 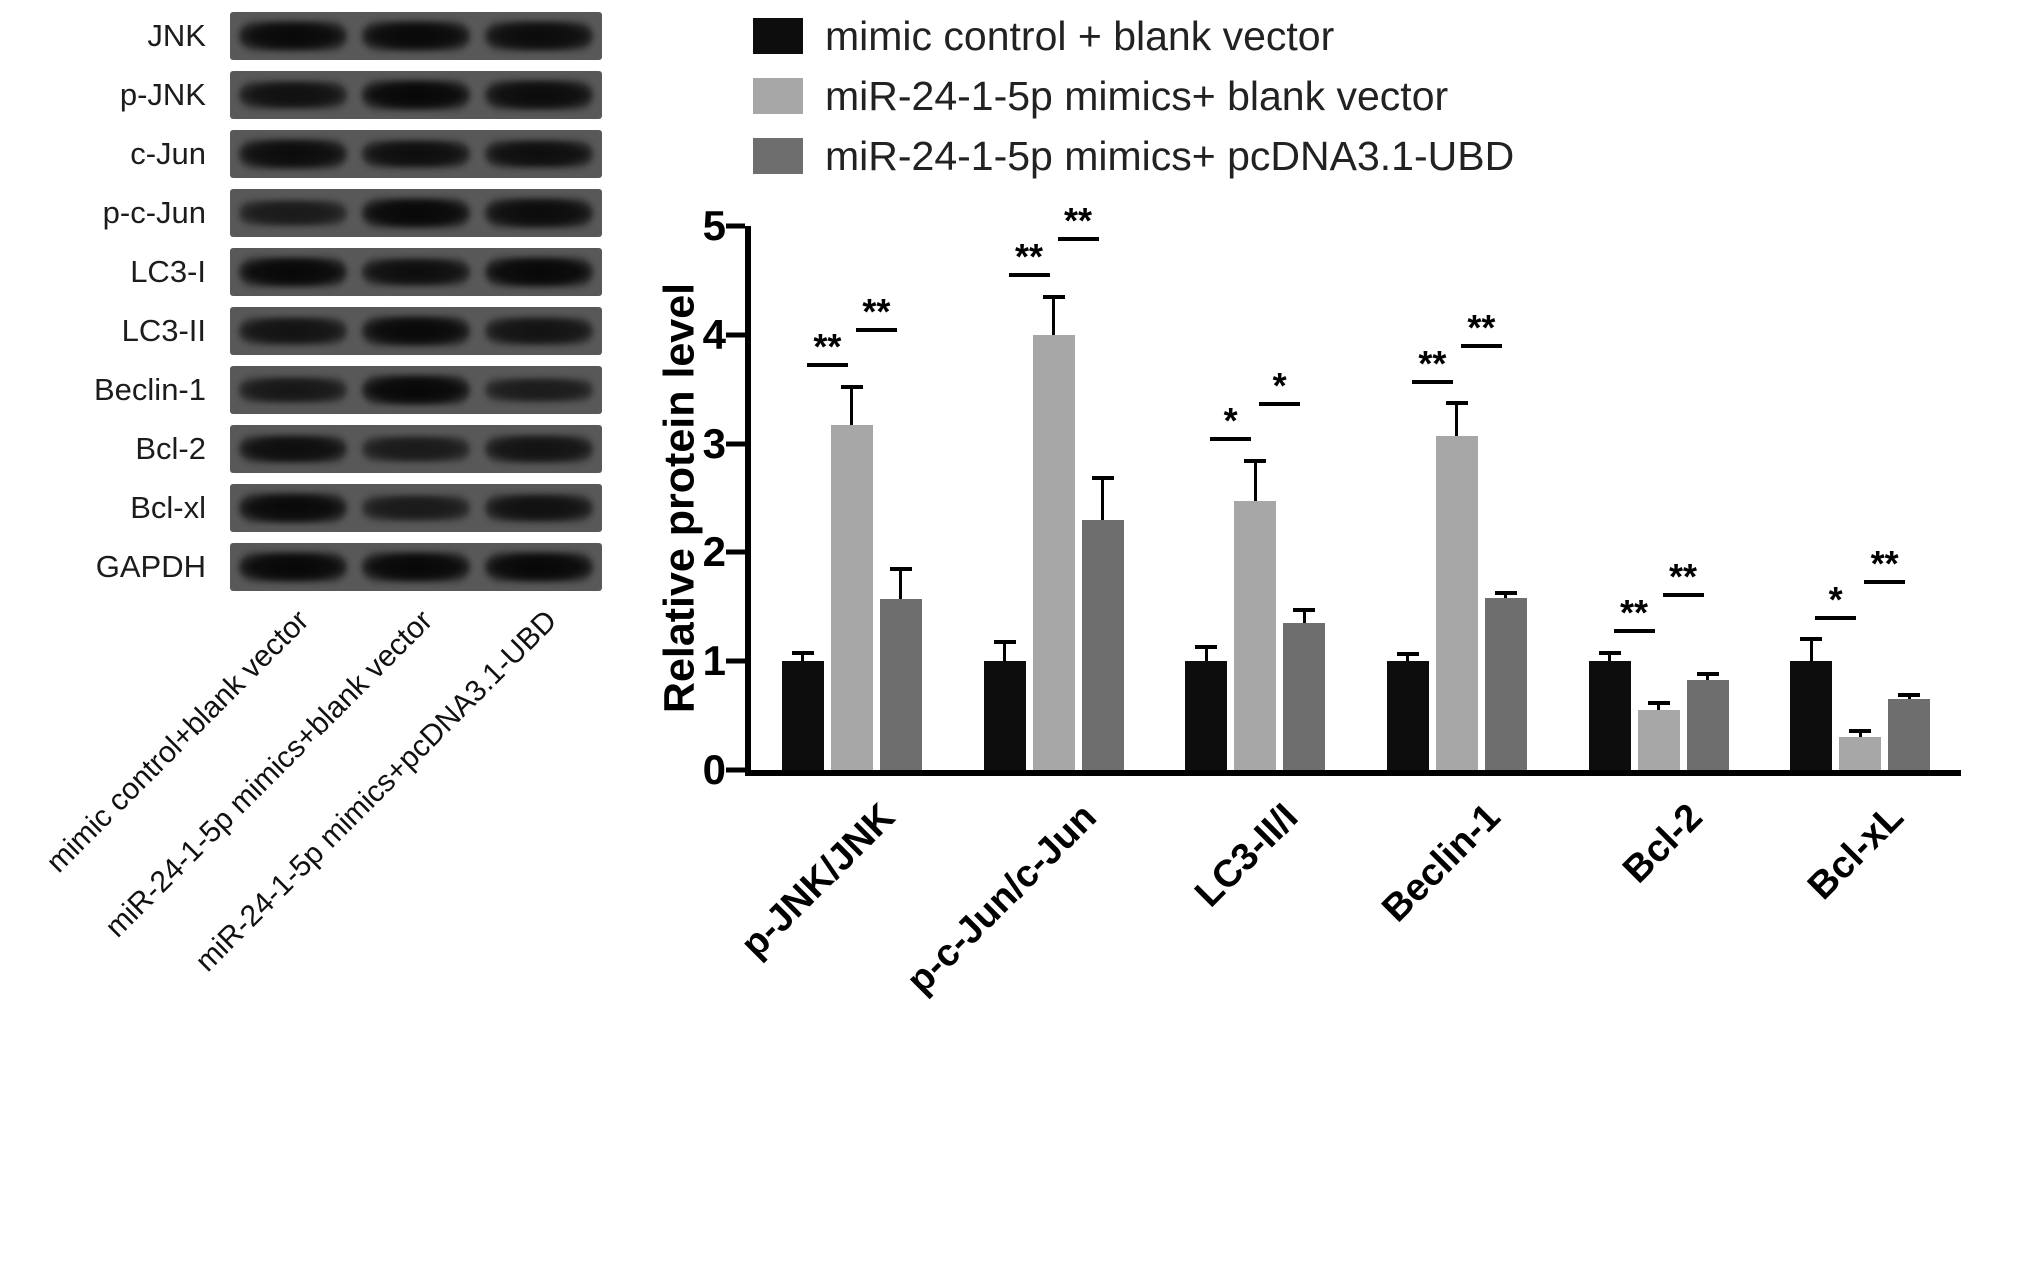 I want to click on x-category-label: p-c-Jun/c-Jun, so click(x=1002, y=899).